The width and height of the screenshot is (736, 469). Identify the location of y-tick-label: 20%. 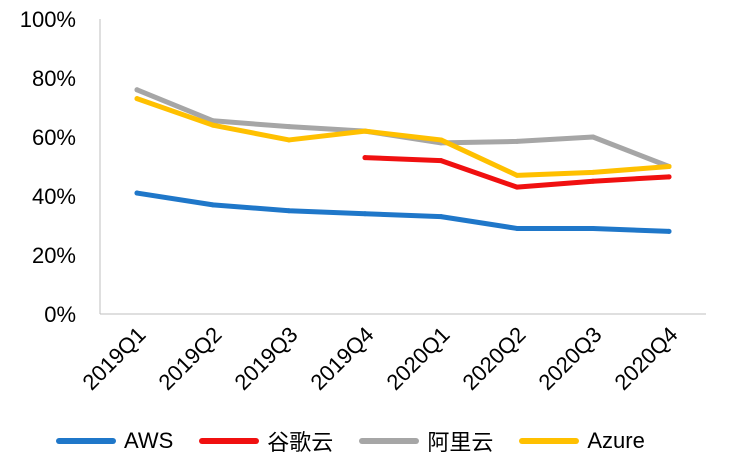
(54, 255).